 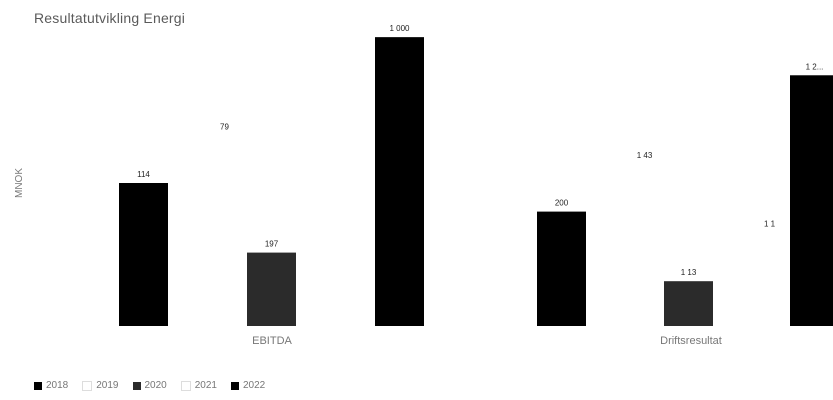 What do you see at coordinates (205, 385) in the screenshot?
I see `legend-label-2021: 2021` at bounding box center [205, 385].